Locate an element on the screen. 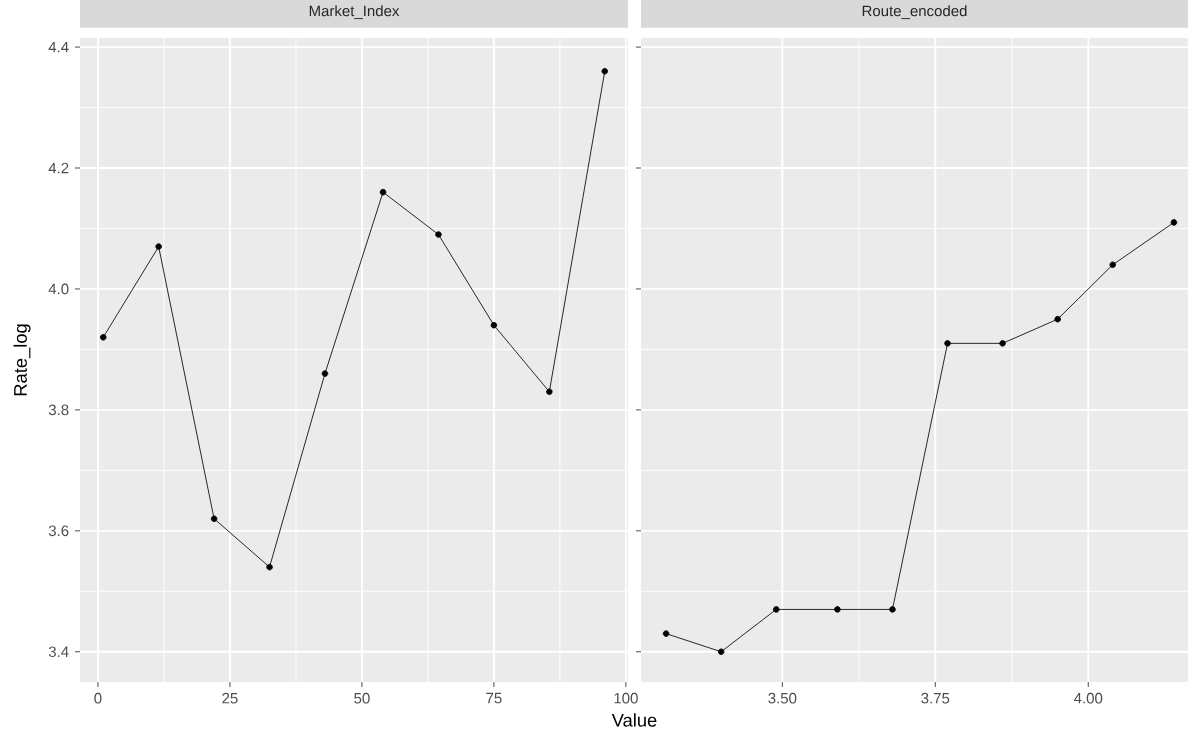  x-tick-label: 75 is located at coordinates (494, 698).